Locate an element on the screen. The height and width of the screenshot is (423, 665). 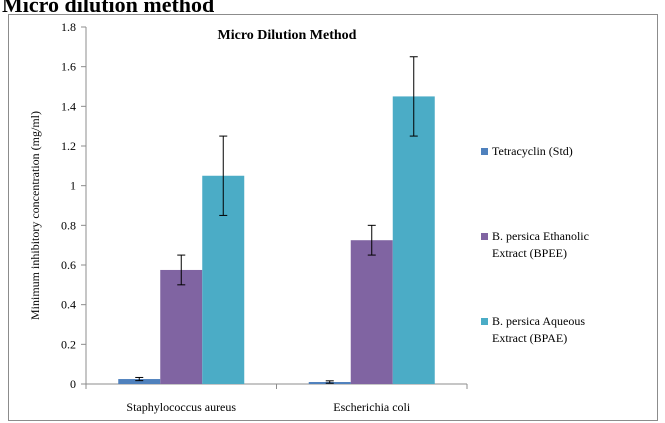
legend-label: B. persica Aqueous is located at coordinates (538, 321).